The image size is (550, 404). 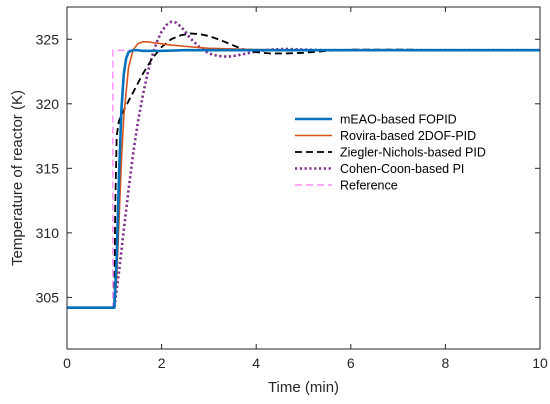 What do you see at coordinates (48, 233) in the screenshot?
I see `y-tick-label: 310` at bounding box center [48, 233].